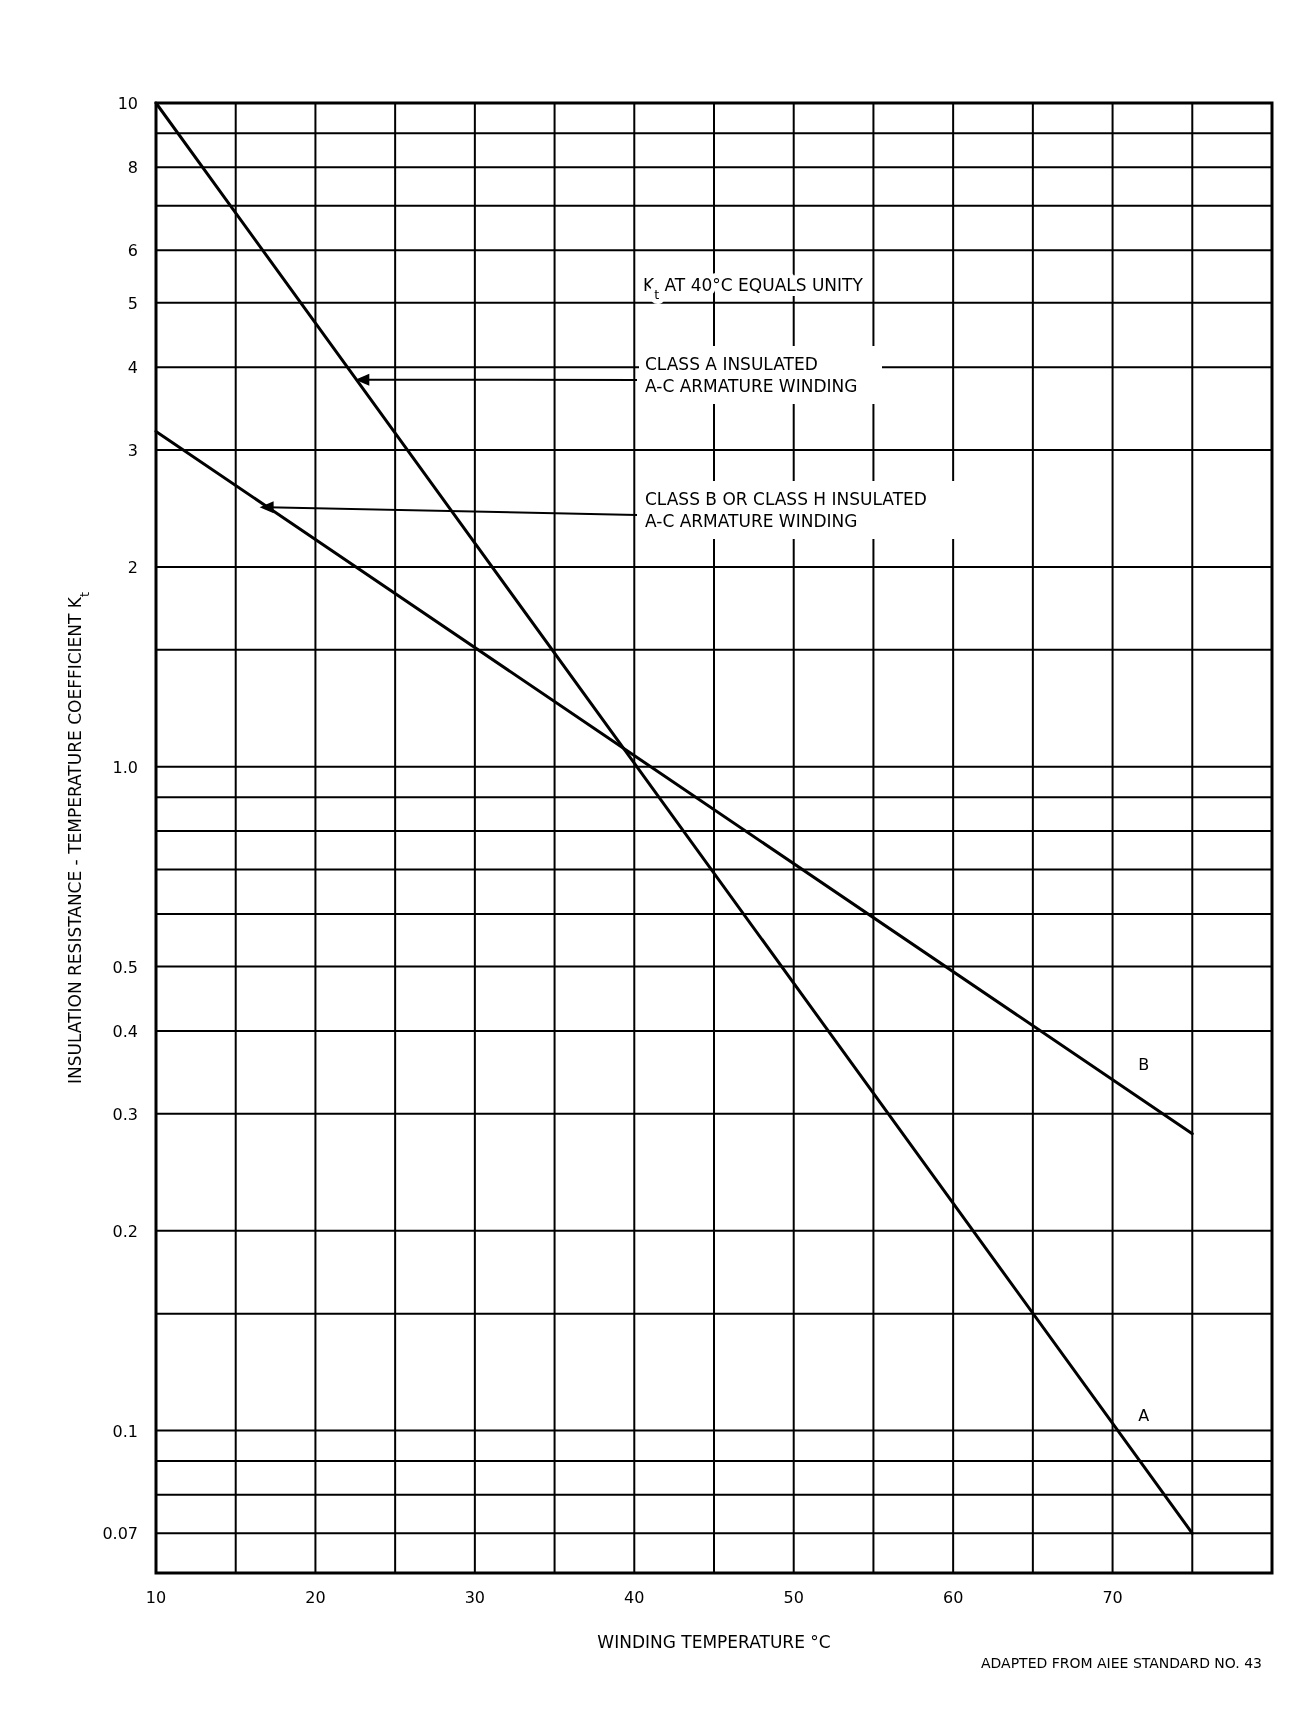 This screenshot has height=1730, width=1298. What do you see at coordinates (132, 451) in the screenshot?
I see `y-tick-label: 3` at bounding box center [132, 451].